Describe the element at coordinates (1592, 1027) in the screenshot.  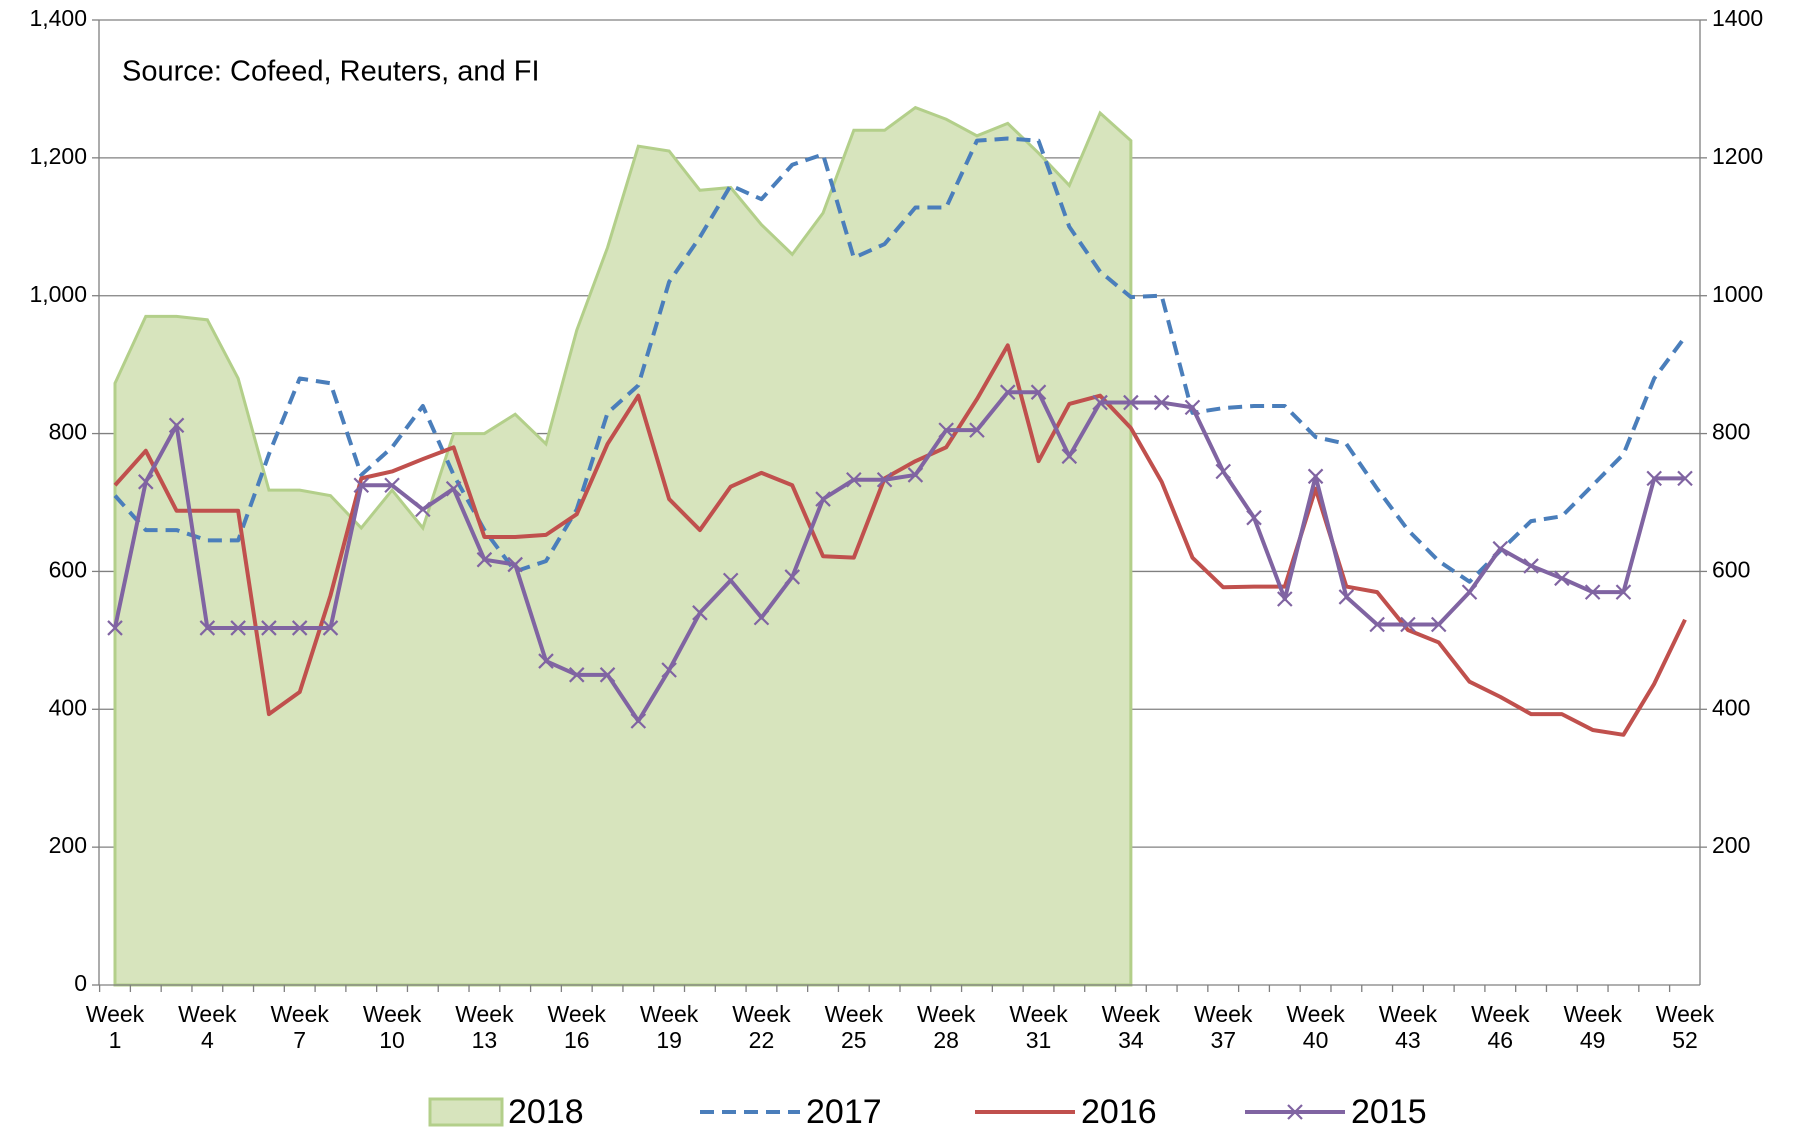
I see `x-tick-label: Week 49` at that location.